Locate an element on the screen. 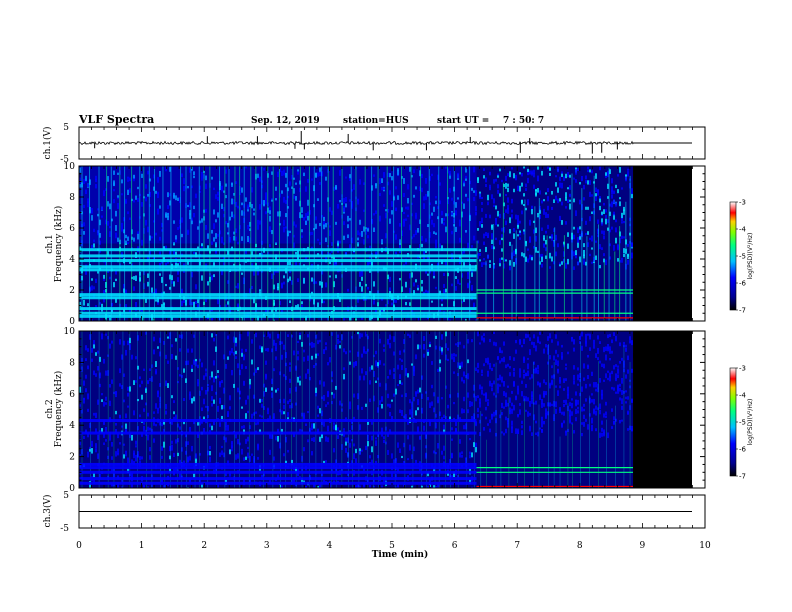  date-label: Sep. 12, 2019 is located at coordinates (285, 121).